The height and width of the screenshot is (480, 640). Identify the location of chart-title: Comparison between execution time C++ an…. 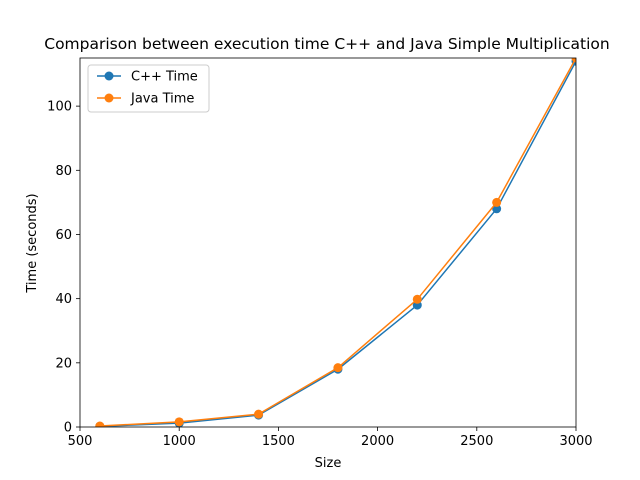
(326, 44).